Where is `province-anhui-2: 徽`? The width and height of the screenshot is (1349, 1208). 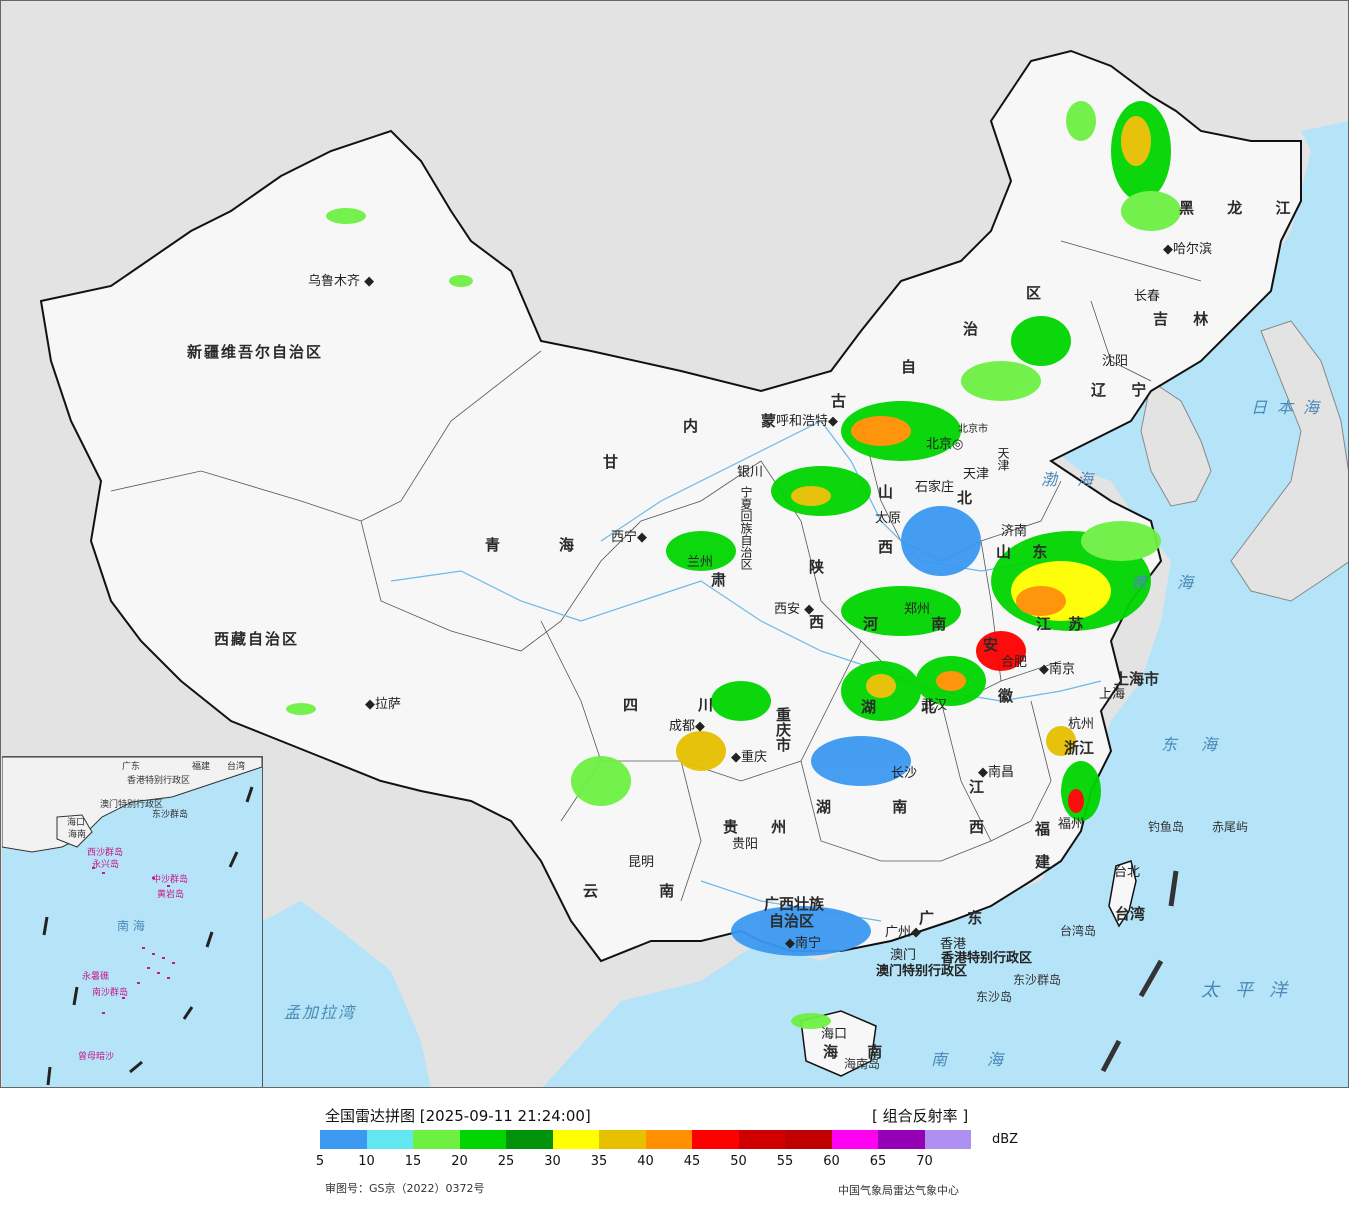 province-anhui-2: 徽 is located at coordinates (1006, 696).